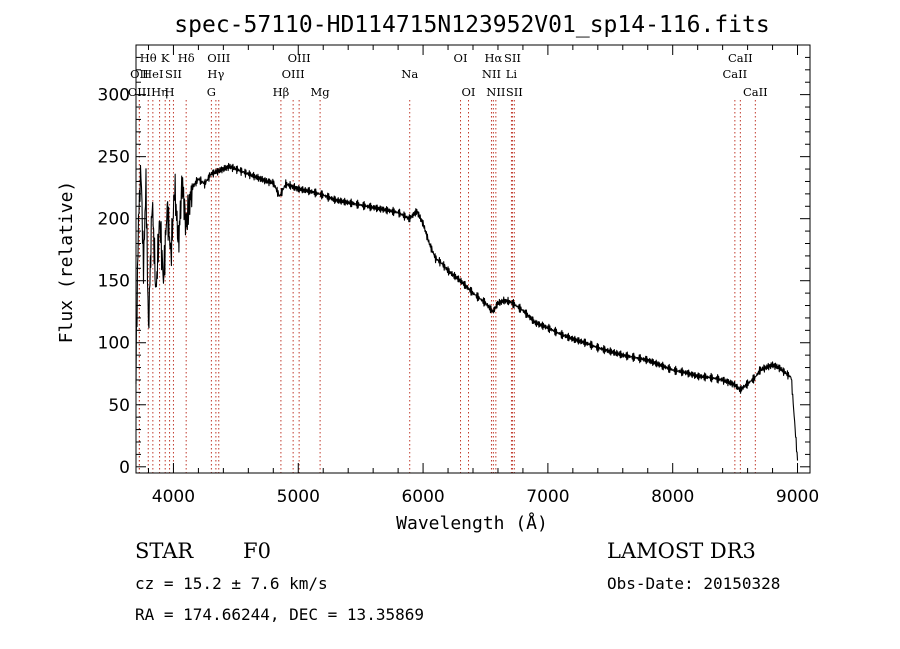  Describe the element at coordinates (66, 262) in the screenshot. I see `y-axis-label: Flux (relative)` at that location.